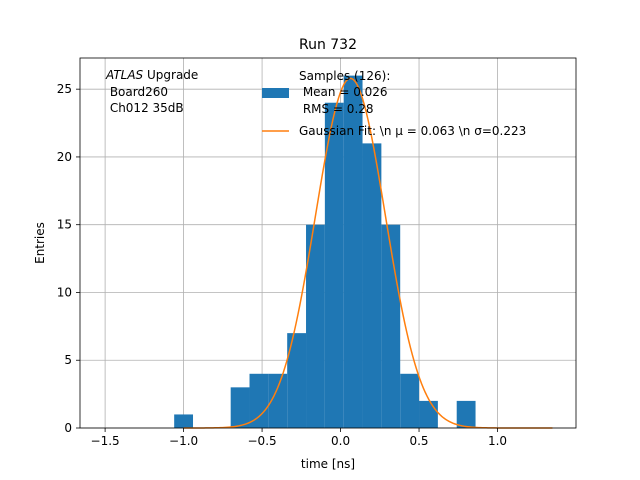 This screenshot has width=640, height=480. I want to click on y-axis-ticks: 0 5 10 15 20 25, so click(68, 258).